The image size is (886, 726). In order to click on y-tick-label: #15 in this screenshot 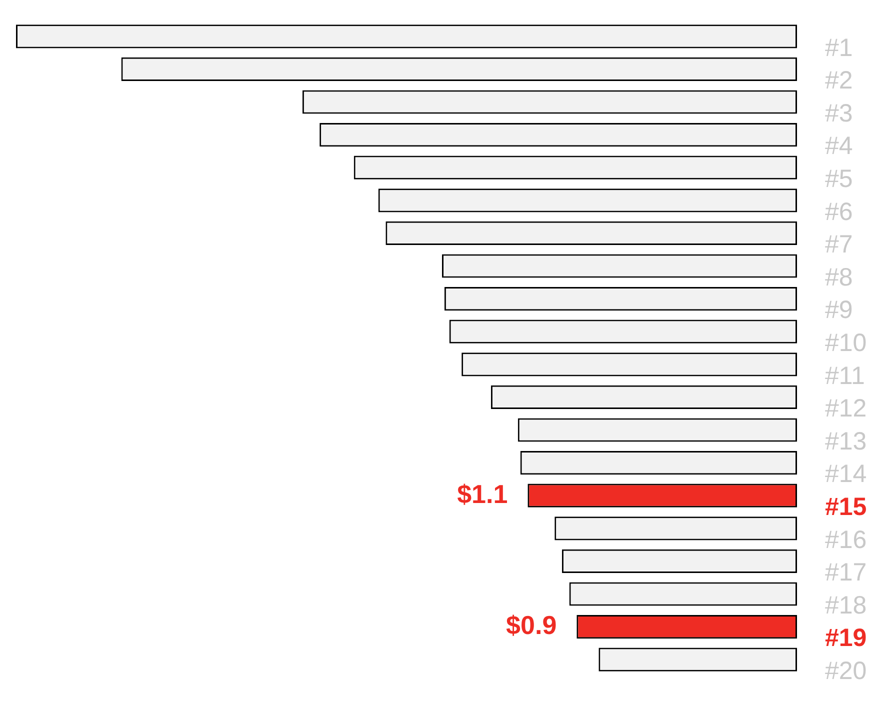, I will do `click(846, 506)`.